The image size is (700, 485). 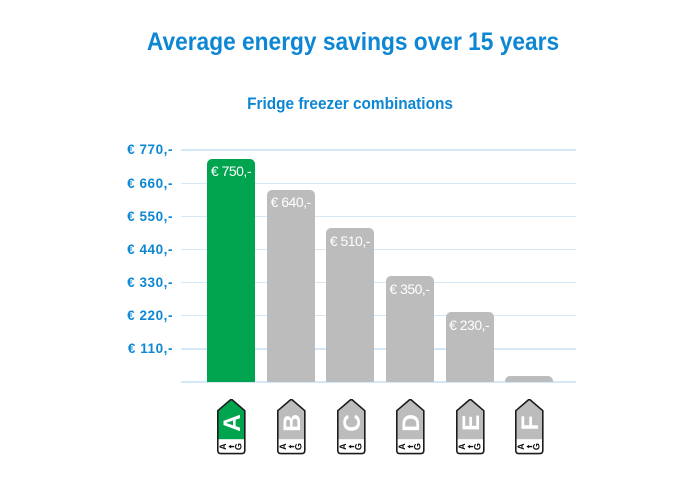 I want to click on svg-text: B, so click(x=292, y=422).